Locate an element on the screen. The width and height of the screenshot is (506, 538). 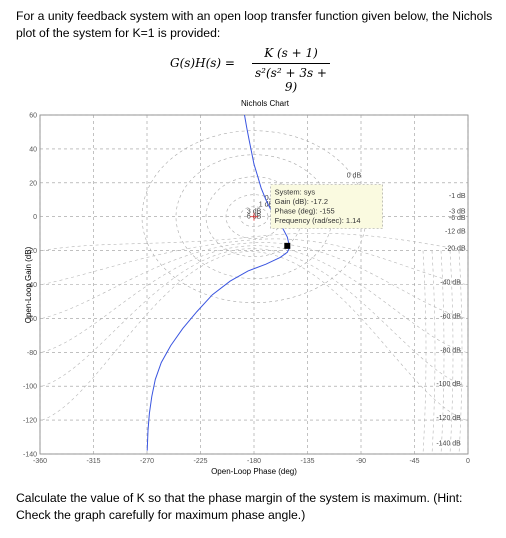
x-tick-label: -135 is located at coordinates (307, 461).